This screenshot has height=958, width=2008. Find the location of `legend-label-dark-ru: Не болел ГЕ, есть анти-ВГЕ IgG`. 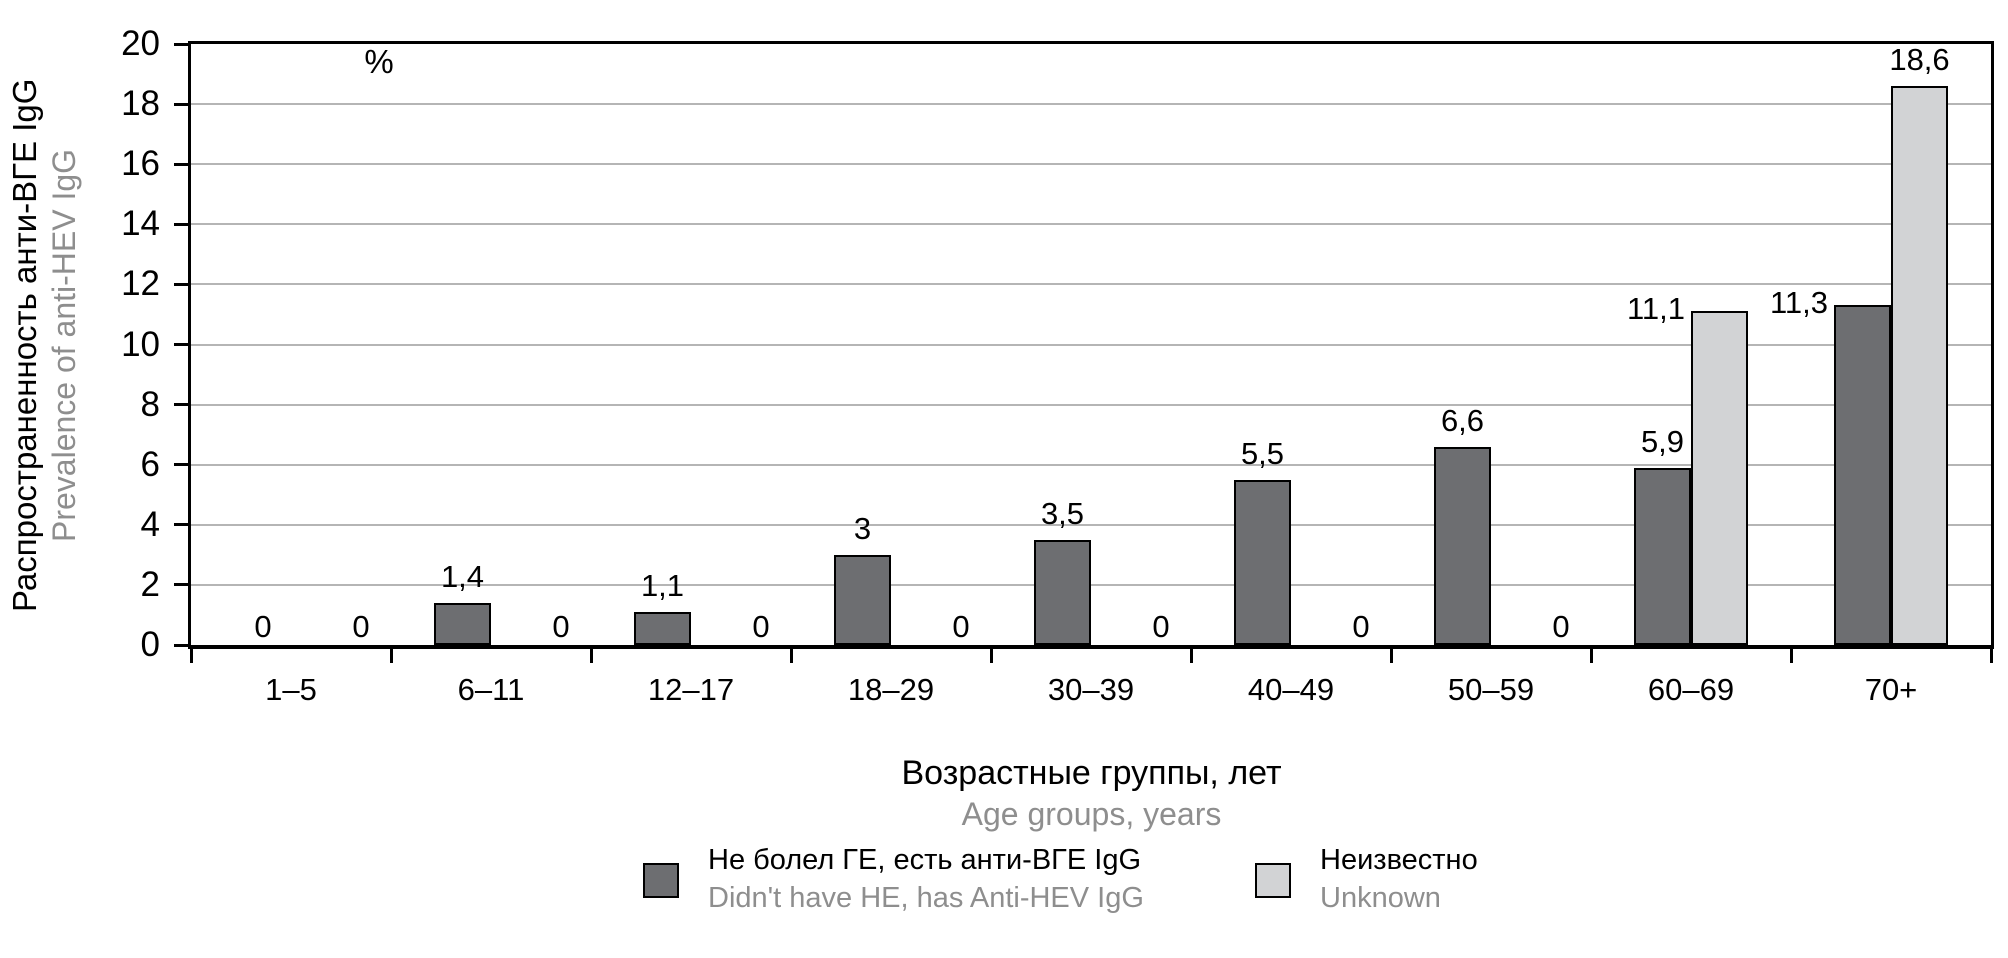

legend-label-dark-ru: Не болел ГЕ, есть анти-ВГЕ IgG is located at coordinates (925, 860).